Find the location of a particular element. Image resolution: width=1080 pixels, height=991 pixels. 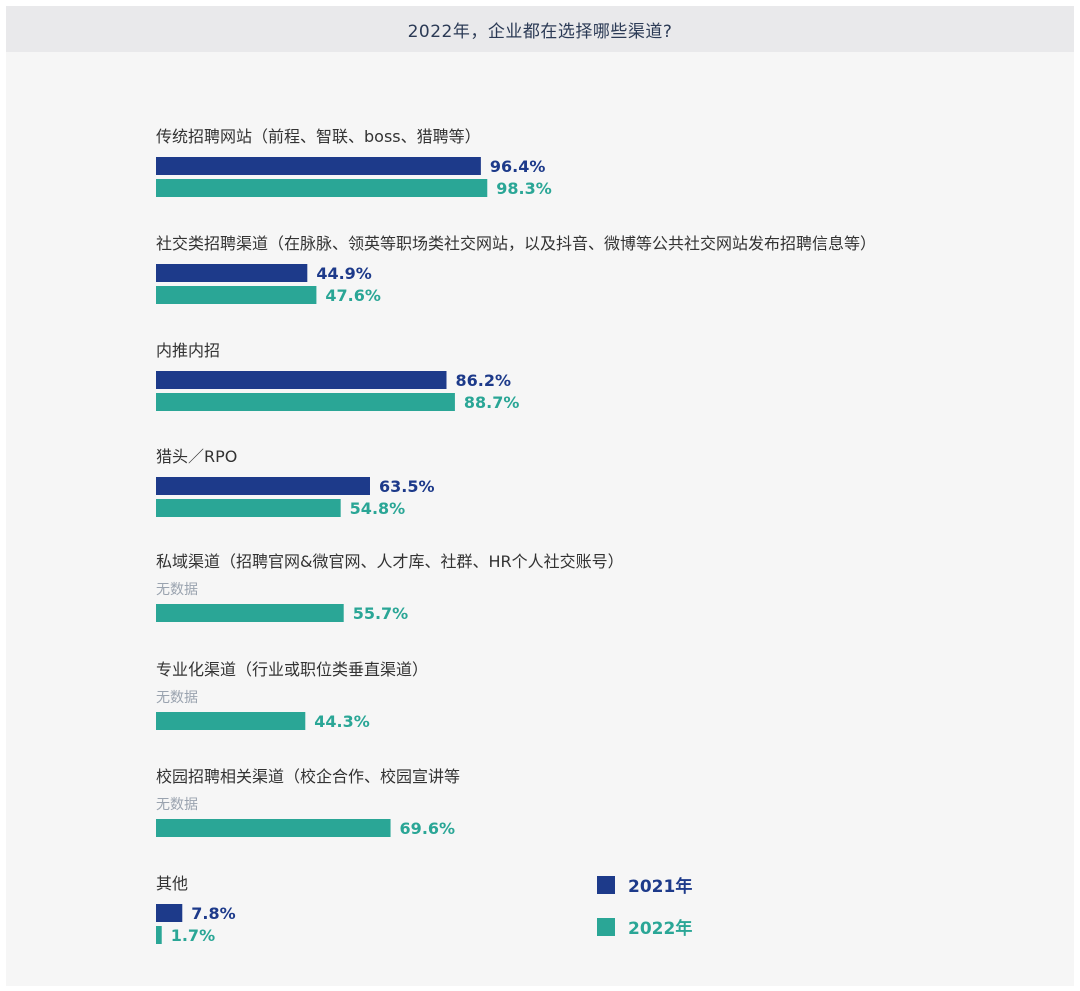

value-label-2021: 86.2% is located at coordinates (483, 380).